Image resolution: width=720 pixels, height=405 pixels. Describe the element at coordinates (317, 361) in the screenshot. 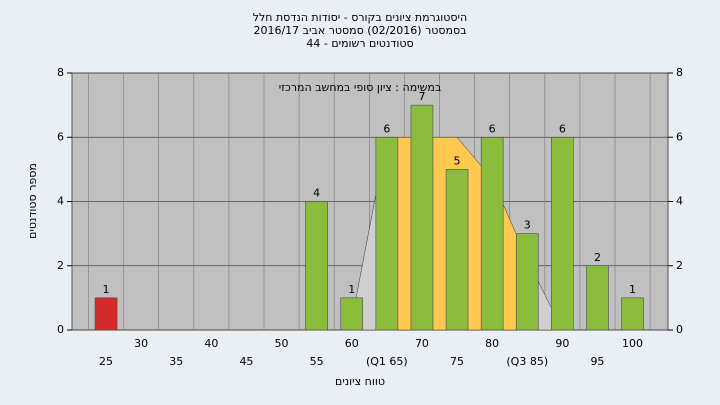

I see `x-tick-label: 55` at that location.